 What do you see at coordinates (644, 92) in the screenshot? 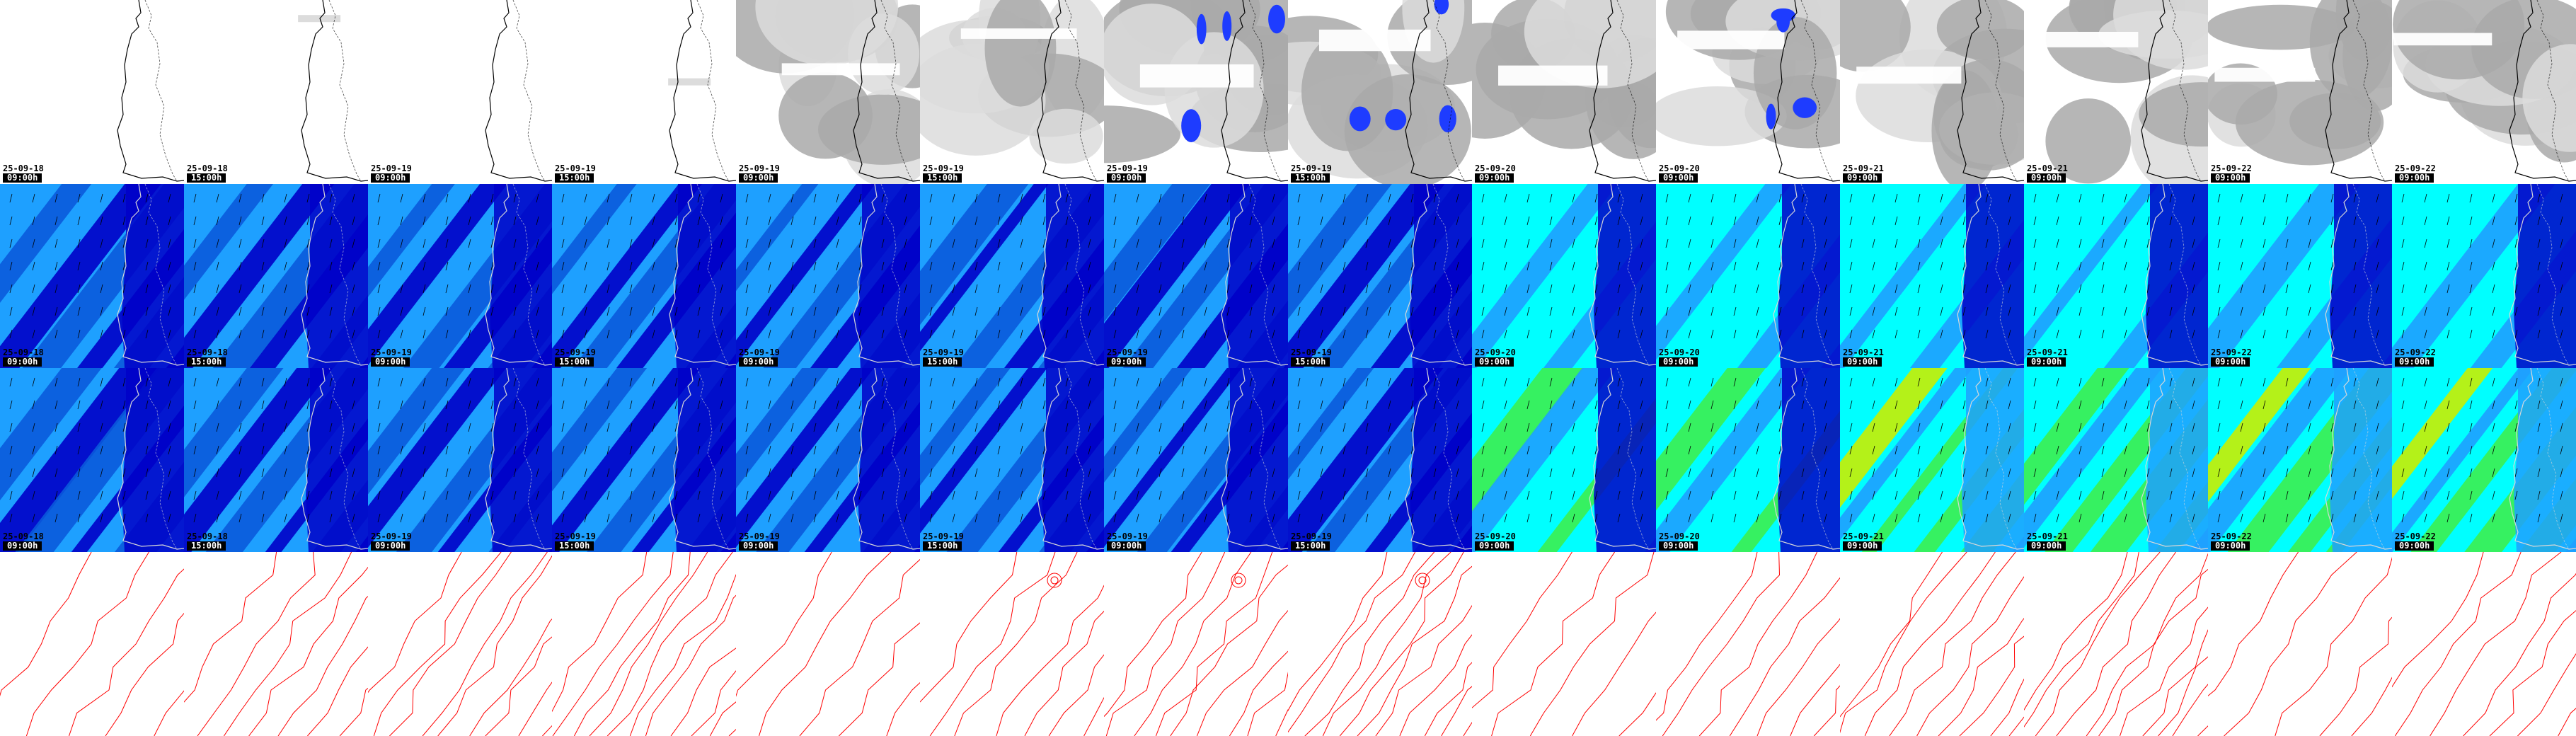
I see `cloud-map-tile: 25-09-19 15:00h` at bounding box center [644, 92].